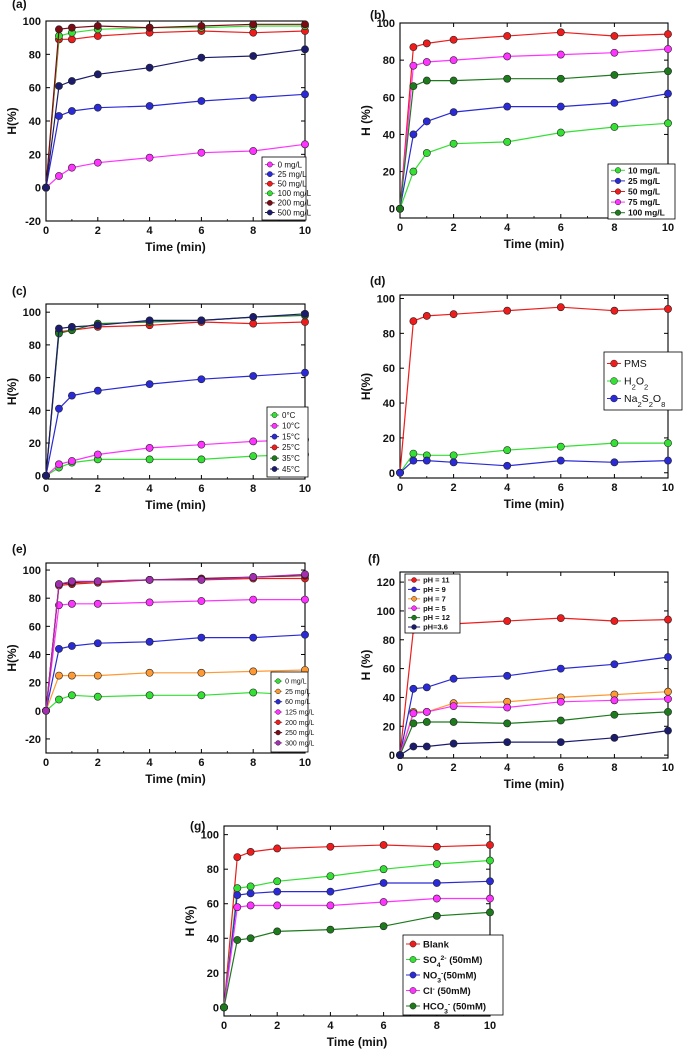 This screenshot has width=685, height=1055. What do you see at coordinates (534, 129) in the screenshot?
I see `series-75-mg-l` at bounding box center [534, 129].